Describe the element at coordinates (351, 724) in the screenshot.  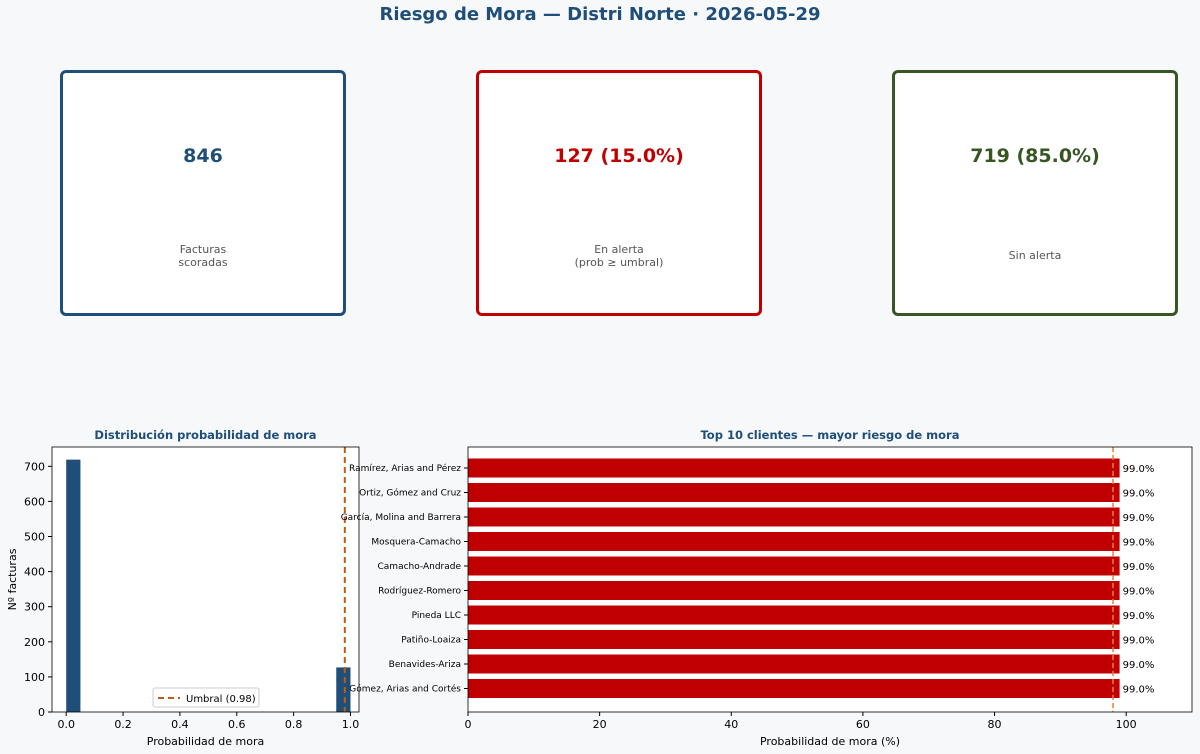
I see `hist-xtick-label: 1.0` at that location.